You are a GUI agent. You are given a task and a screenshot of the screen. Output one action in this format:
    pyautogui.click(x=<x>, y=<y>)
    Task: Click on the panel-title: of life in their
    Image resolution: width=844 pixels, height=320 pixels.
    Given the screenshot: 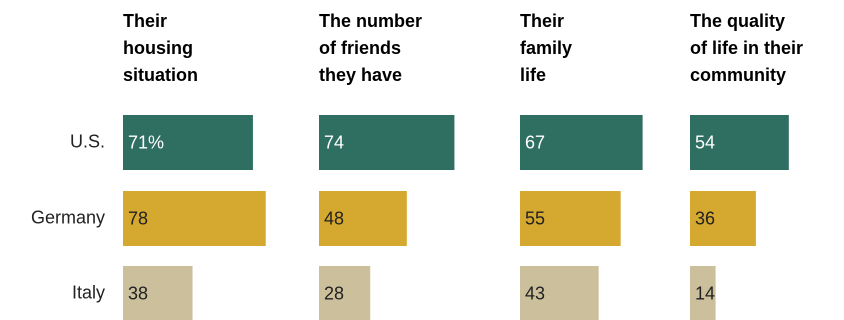 What is the action you would take?
    pyautogui.click(x=746, y=48)
    